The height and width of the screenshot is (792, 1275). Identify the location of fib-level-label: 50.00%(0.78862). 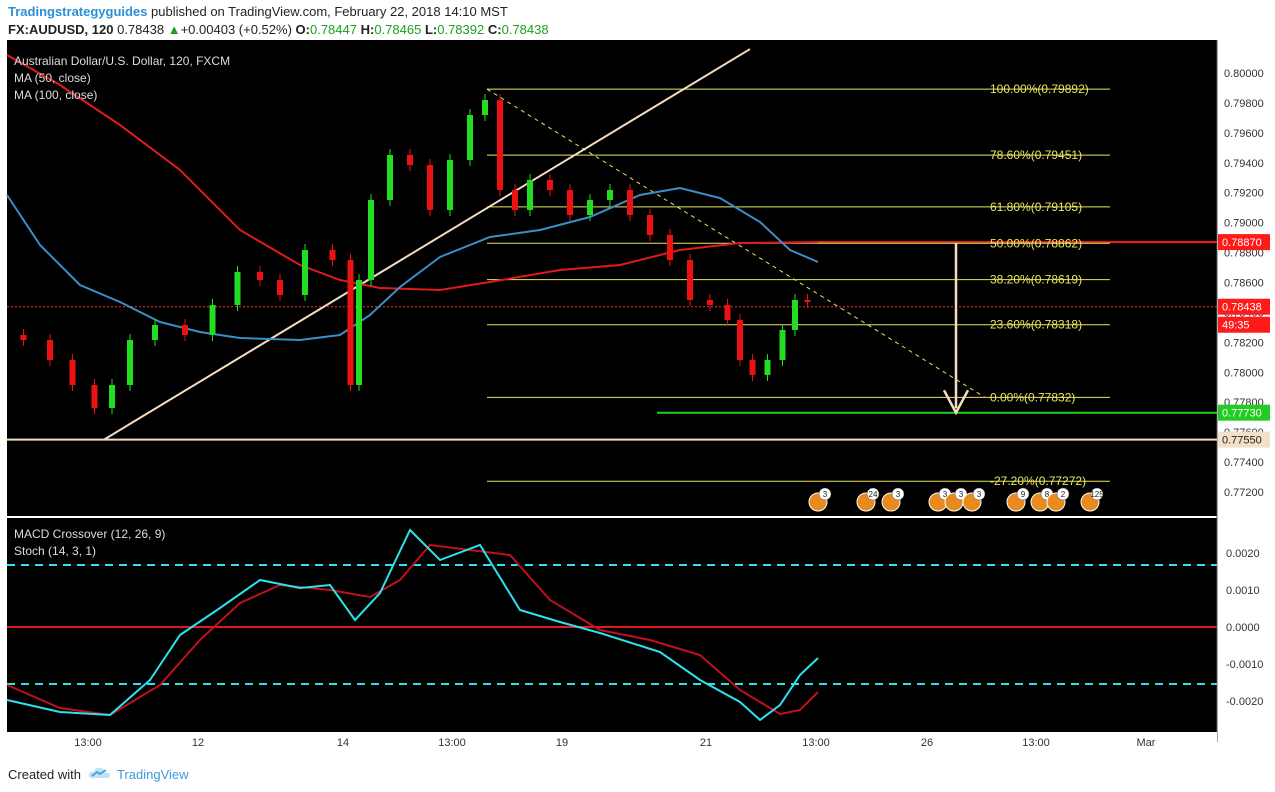
(1036, 243).